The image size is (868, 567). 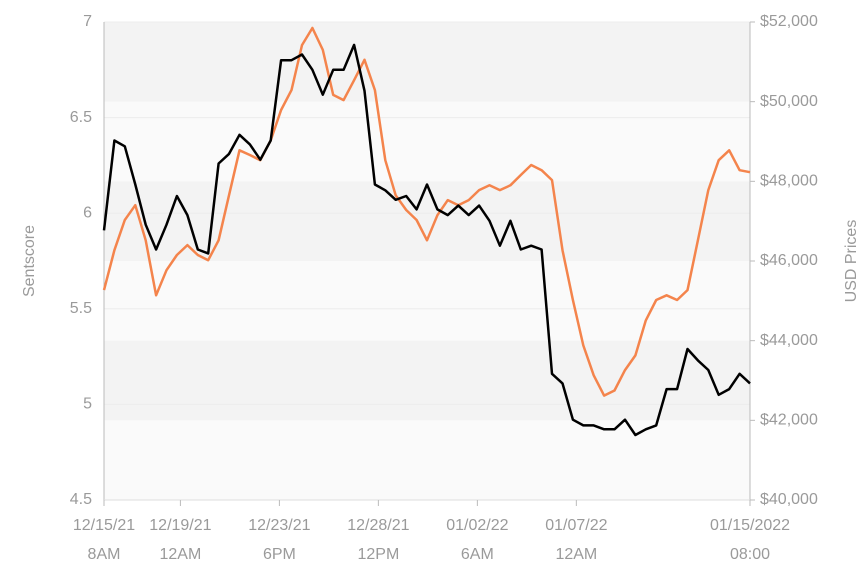 What do you see at coordinates (87, 21) in the screenshot?
I see `y-tick-label: 7` at bounding box center [87, 21].